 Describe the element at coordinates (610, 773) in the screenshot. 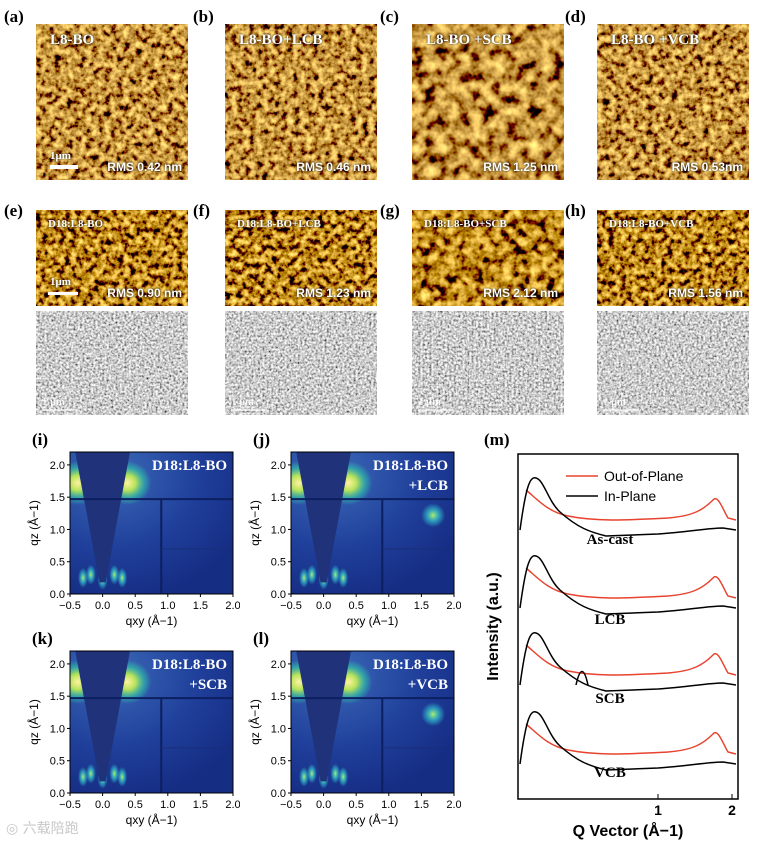

I see `series-label: VCB` at that location.